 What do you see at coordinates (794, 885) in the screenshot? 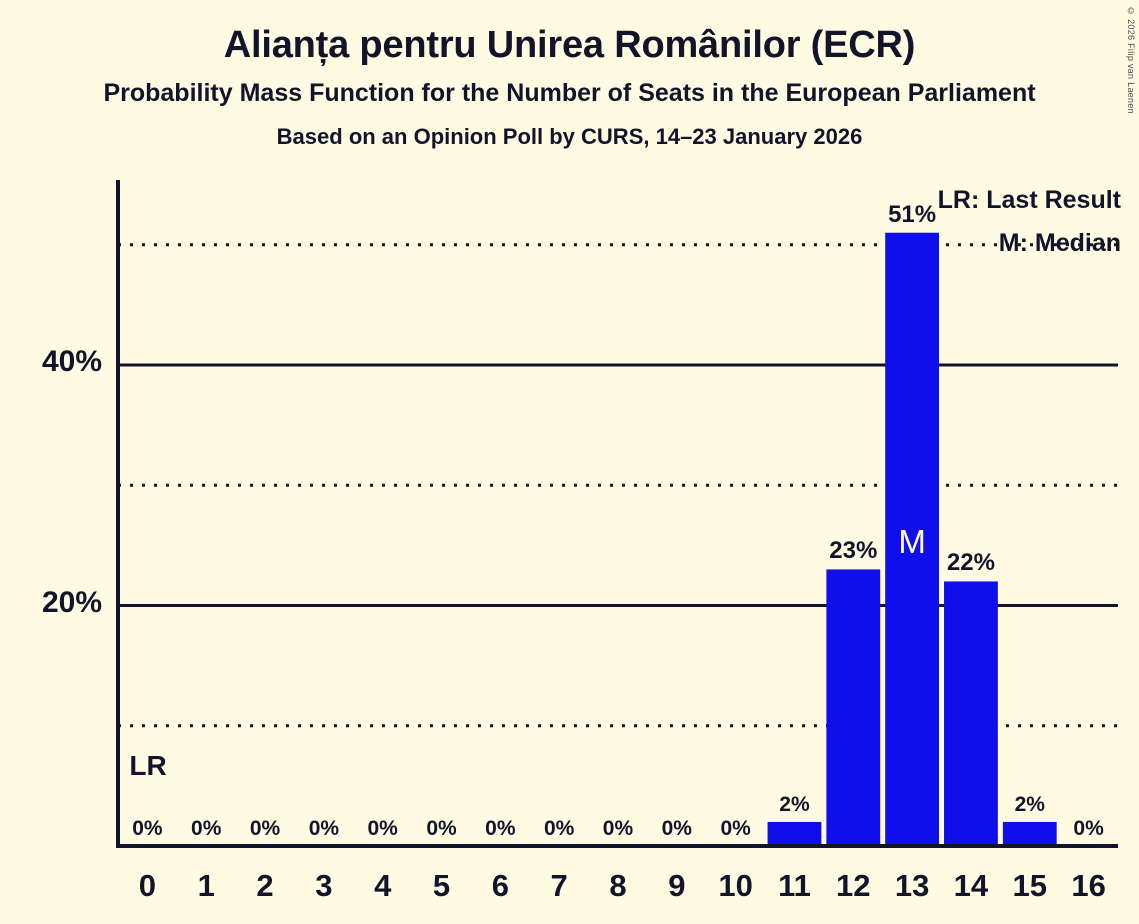
I see `x-axis-tick-11: 11` at bounding box center [794, 885].